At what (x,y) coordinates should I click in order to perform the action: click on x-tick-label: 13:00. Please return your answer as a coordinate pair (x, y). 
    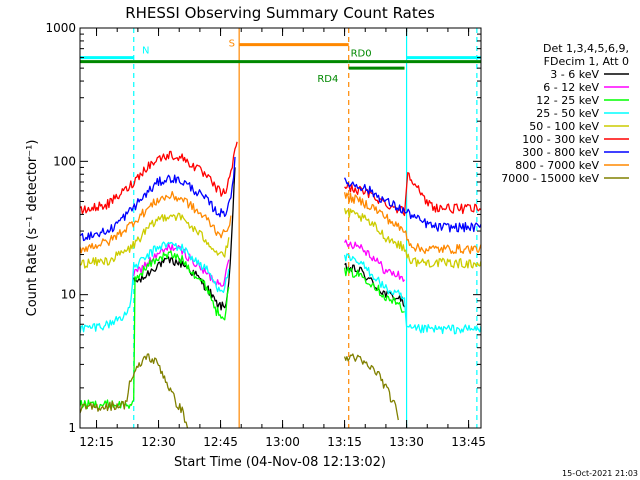
    Looking at the image, I should click on (282, 442).